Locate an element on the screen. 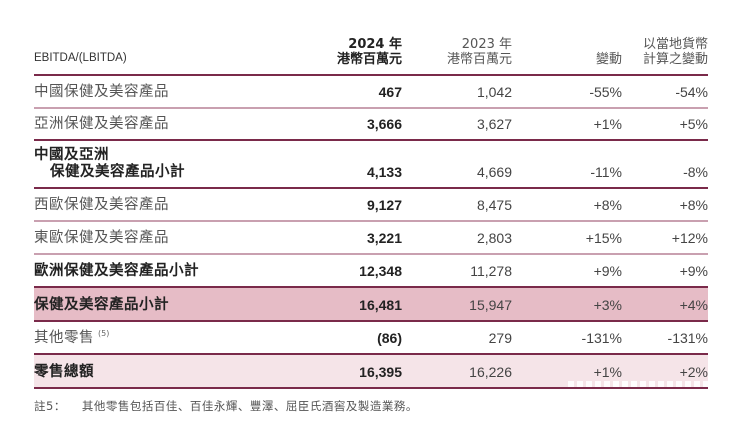 The width and height of the screenshot is (751, 424). table-row-subtotal: 中國及亞洲 保健及美容產品小計 4,133 4,669 -11% -8% is located at coordinates (371, 165).